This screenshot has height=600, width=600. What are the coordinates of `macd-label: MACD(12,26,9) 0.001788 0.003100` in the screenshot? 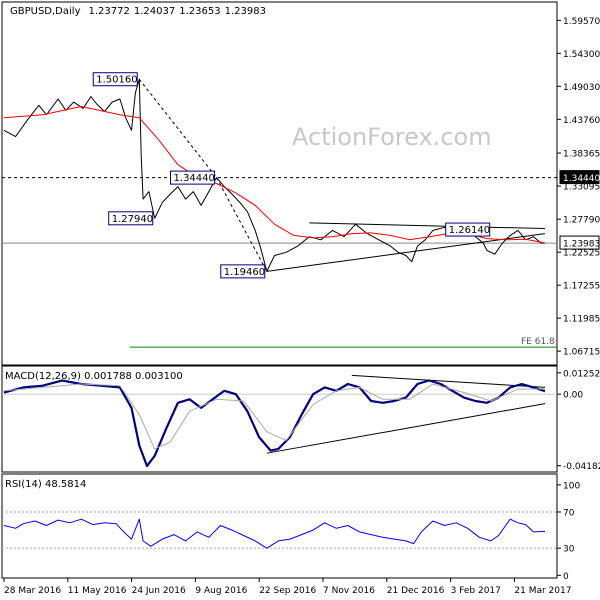 It's located at (94, 376).